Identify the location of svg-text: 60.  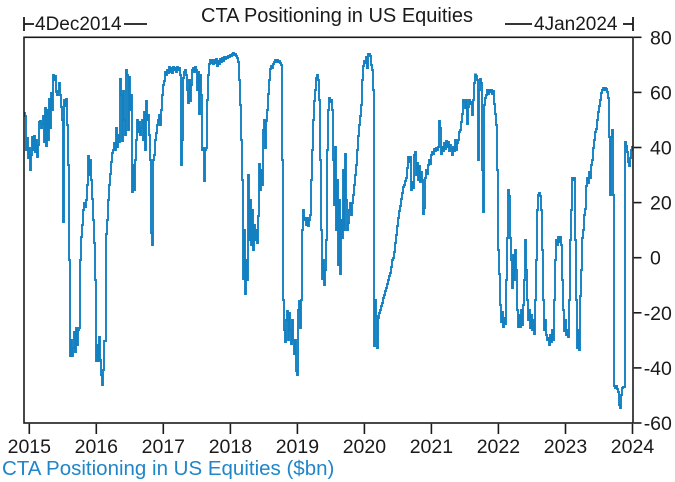
(661, 93).